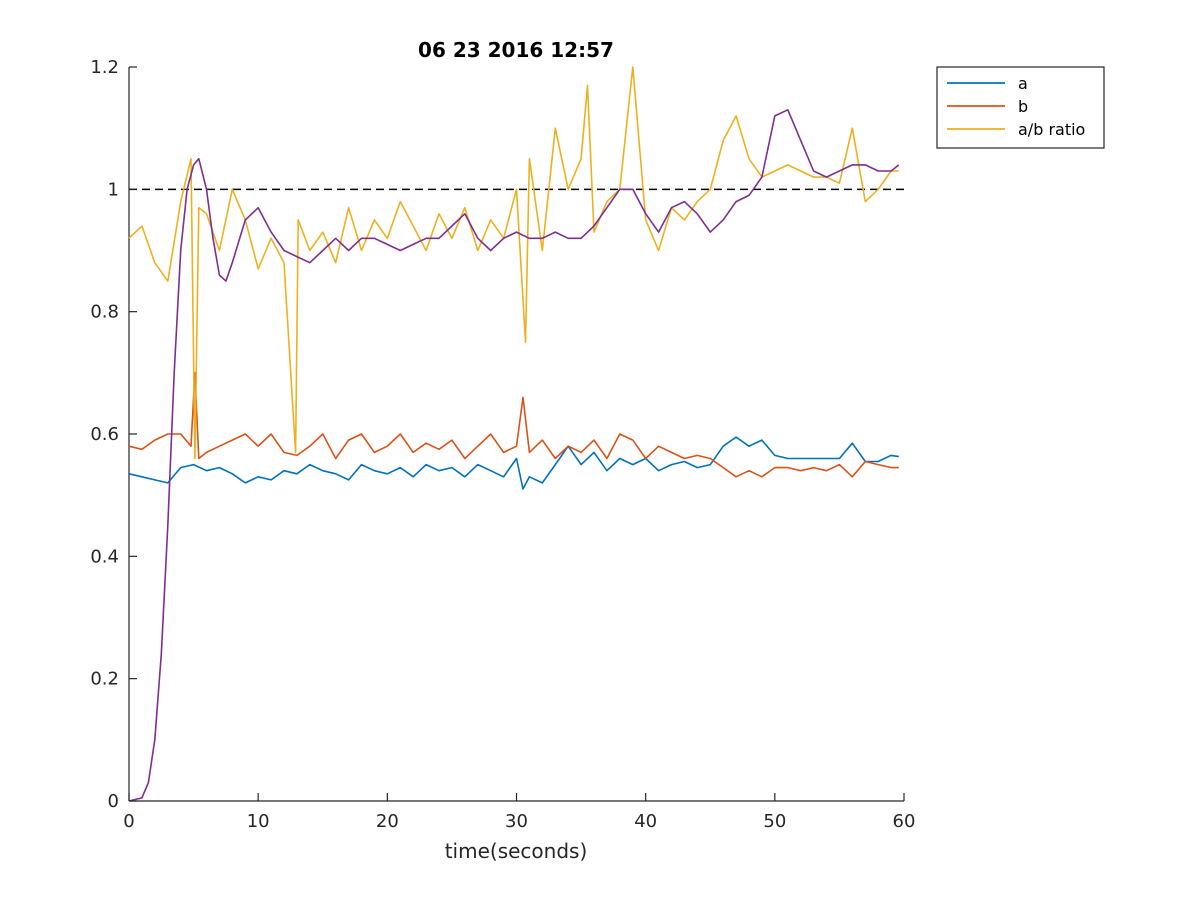 Image resolution: width=1200 pixels, height=900 pixels. Describe the element at coordinates (516, 821) in the screenshot. I see `x-tick-label: 30` at that location.